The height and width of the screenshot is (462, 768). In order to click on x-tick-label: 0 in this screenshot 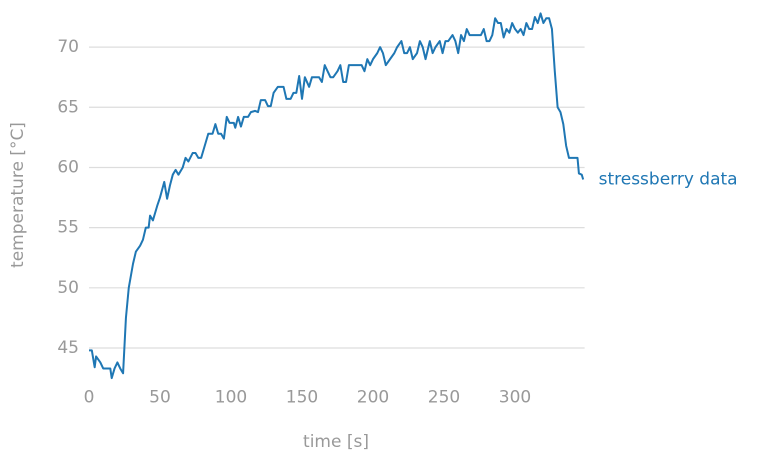, I will do `click(89, 398)`.